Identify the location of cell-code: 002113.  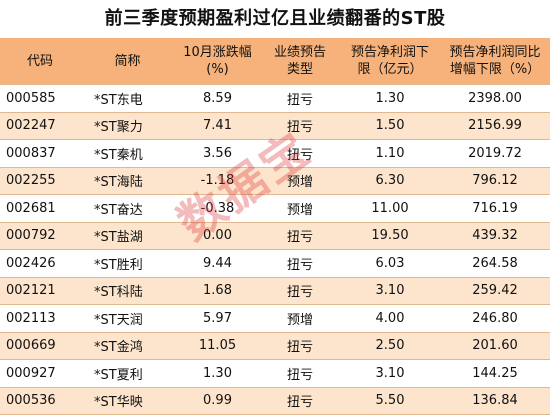
(40, 318).